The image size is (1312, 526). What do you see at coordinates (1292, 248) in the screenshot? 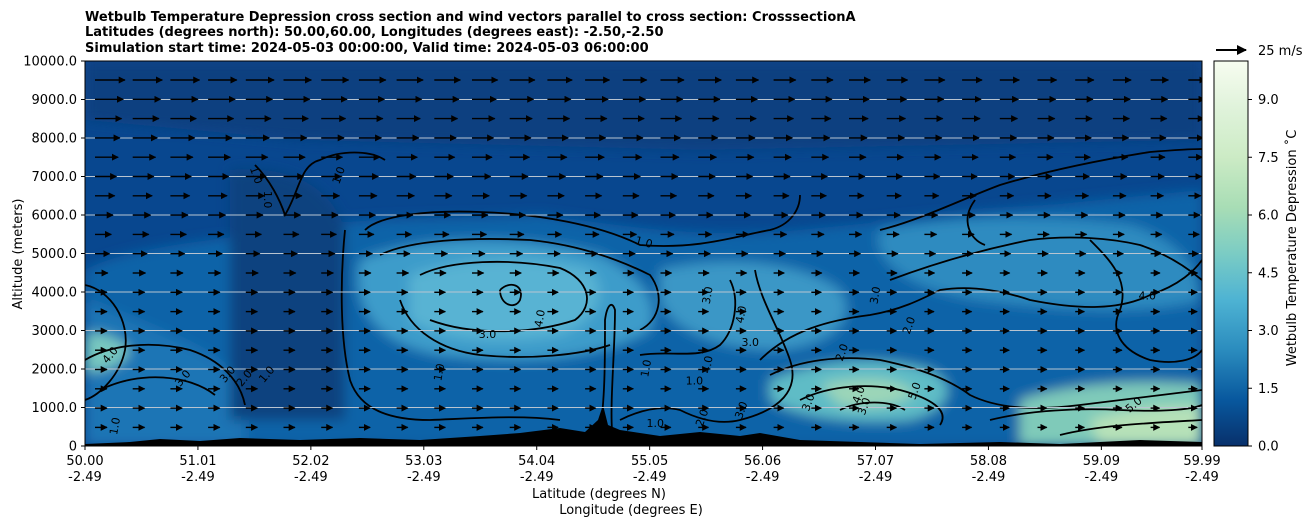
I see `colorbar-label: Wetbulb Temperature Depression ˚C` at bounding box center [1292, 248].